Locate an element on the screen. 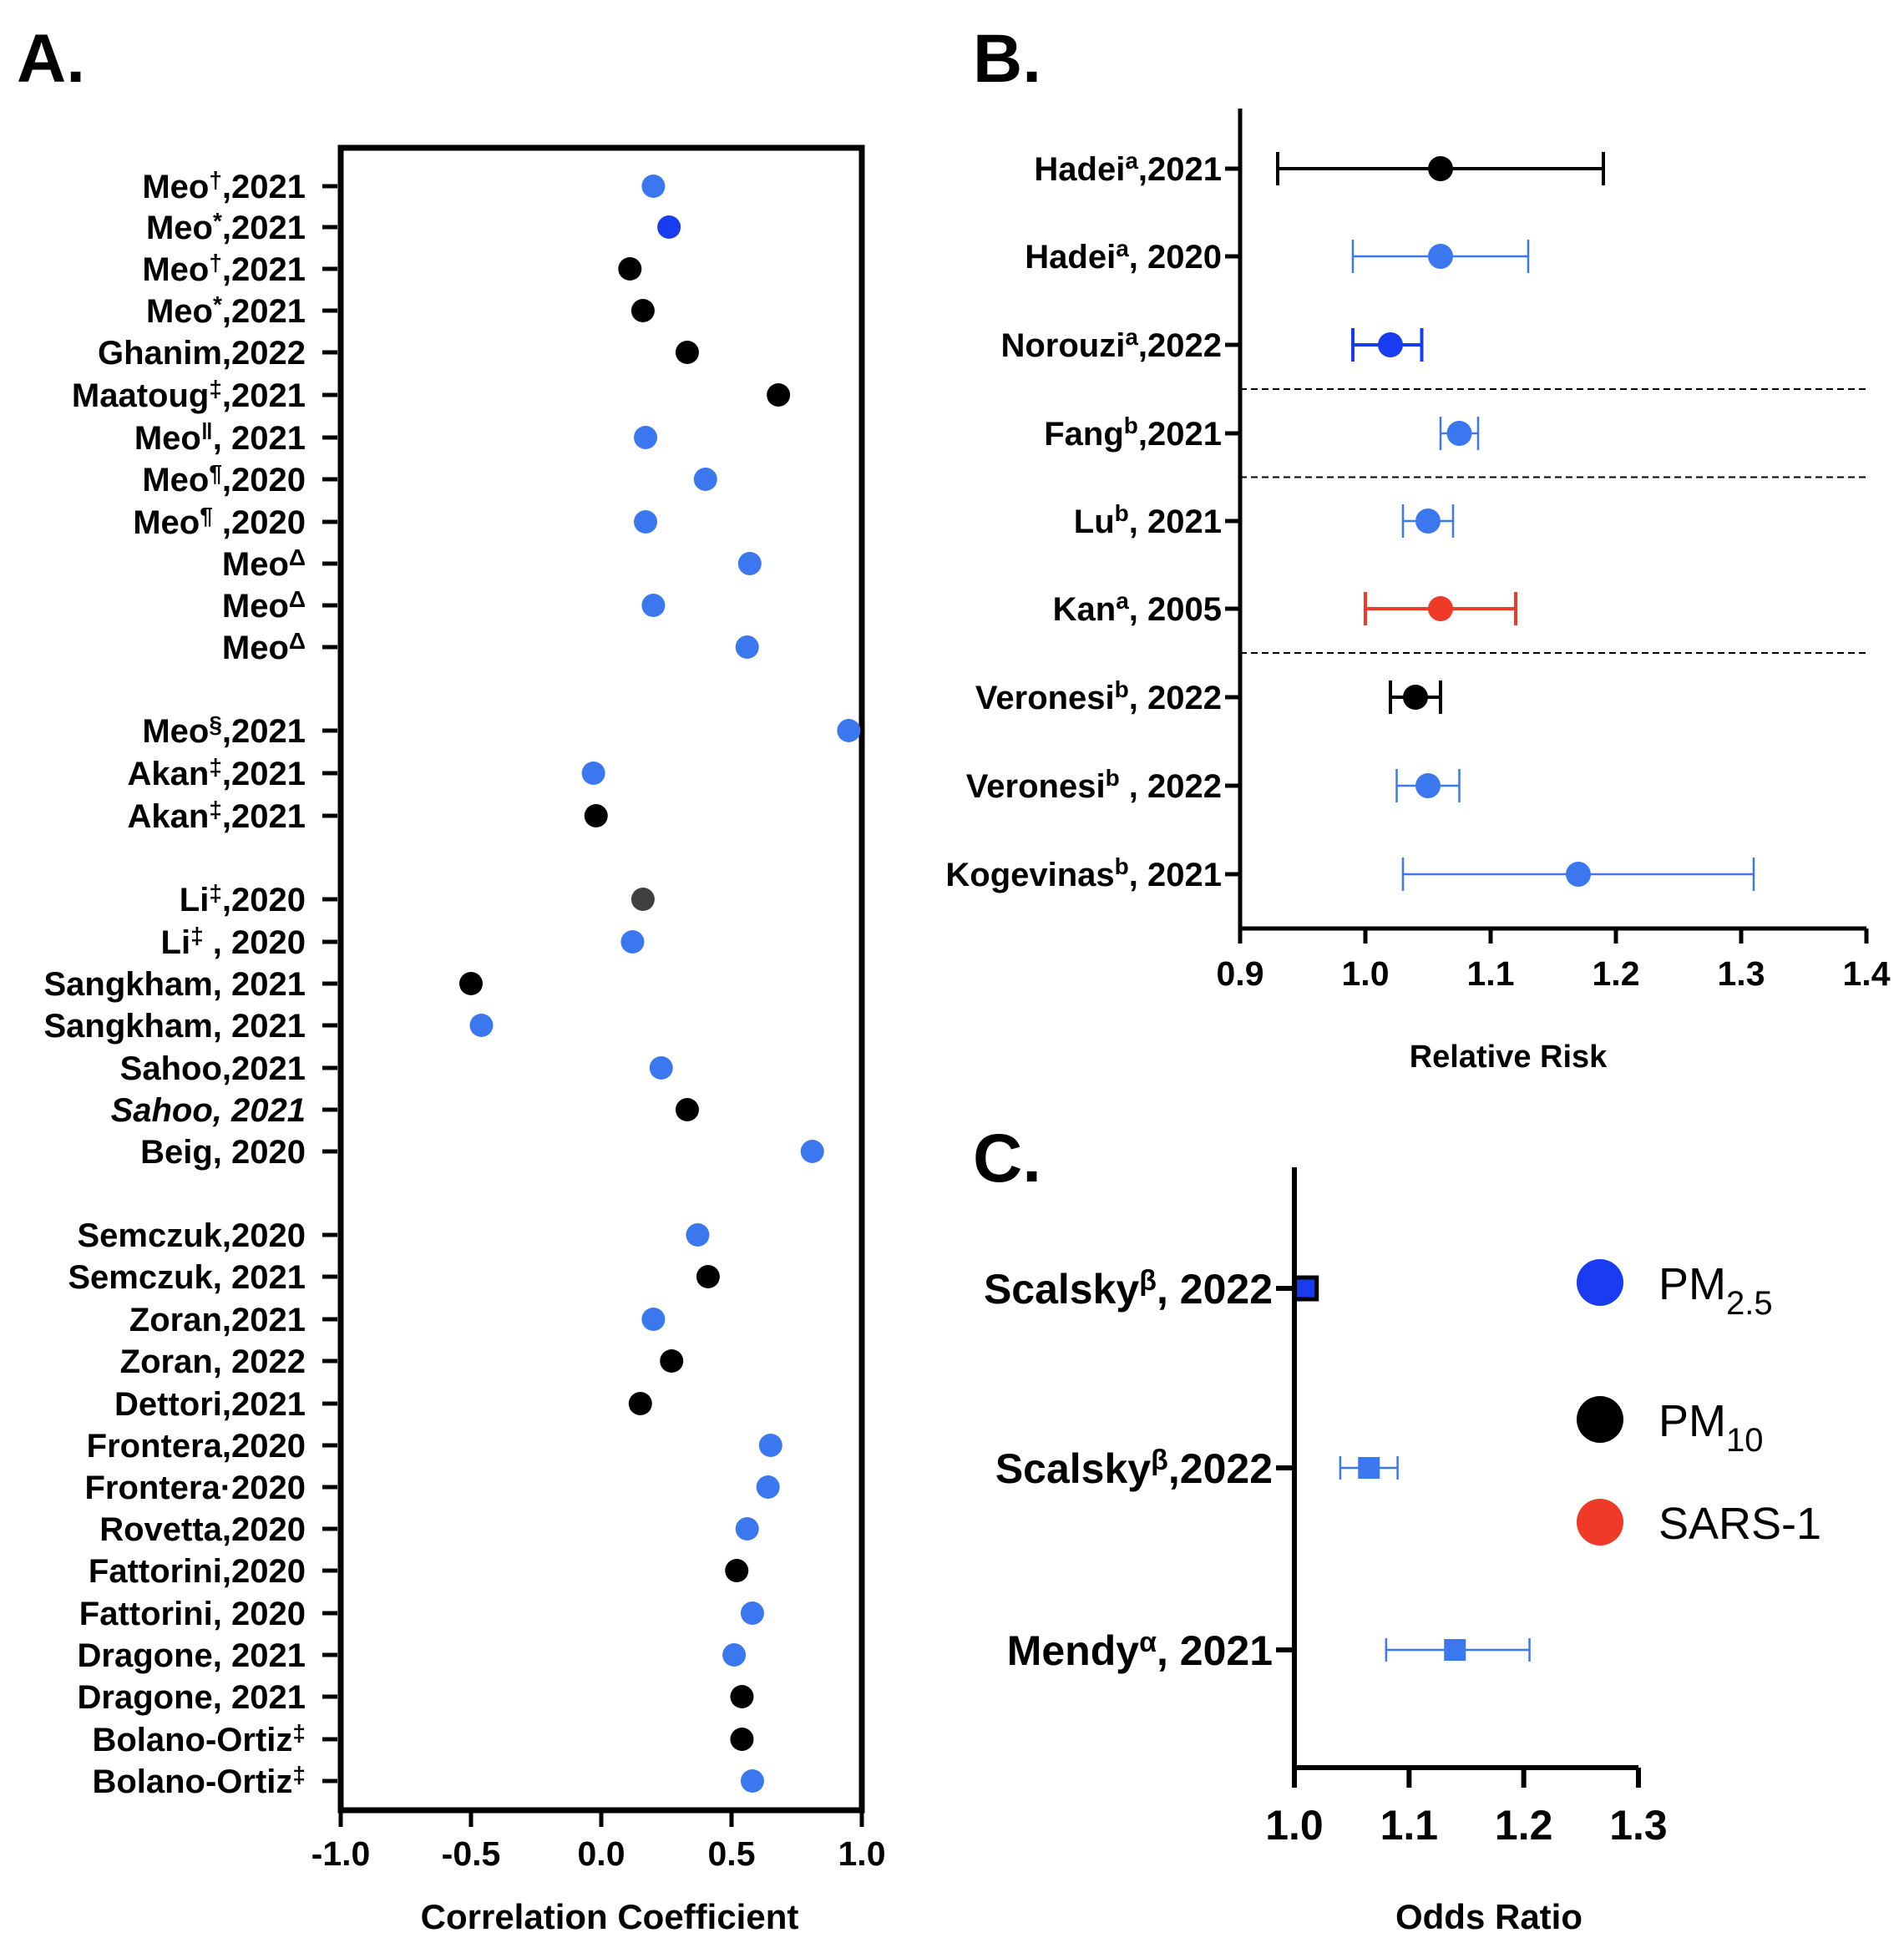 Image resolution: width=1904 pixels, height=1953 pixels. panel-a-study-label: Meoǁ, 2021 is located at coordinates (220, 438).